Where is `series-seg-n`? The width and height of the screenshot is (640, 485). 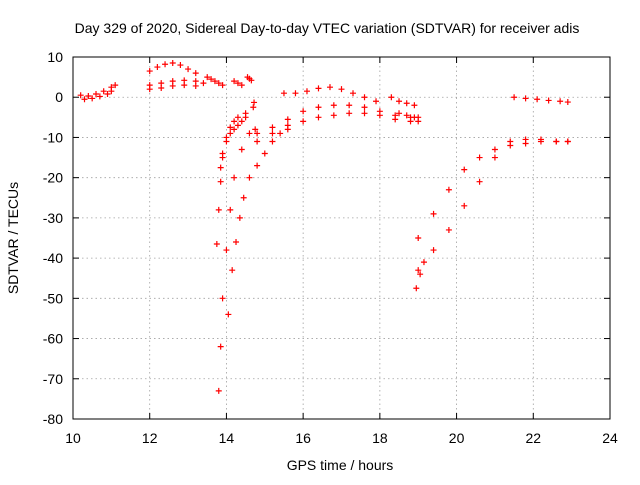 series-seg-n is located at coordinates (268, 153).